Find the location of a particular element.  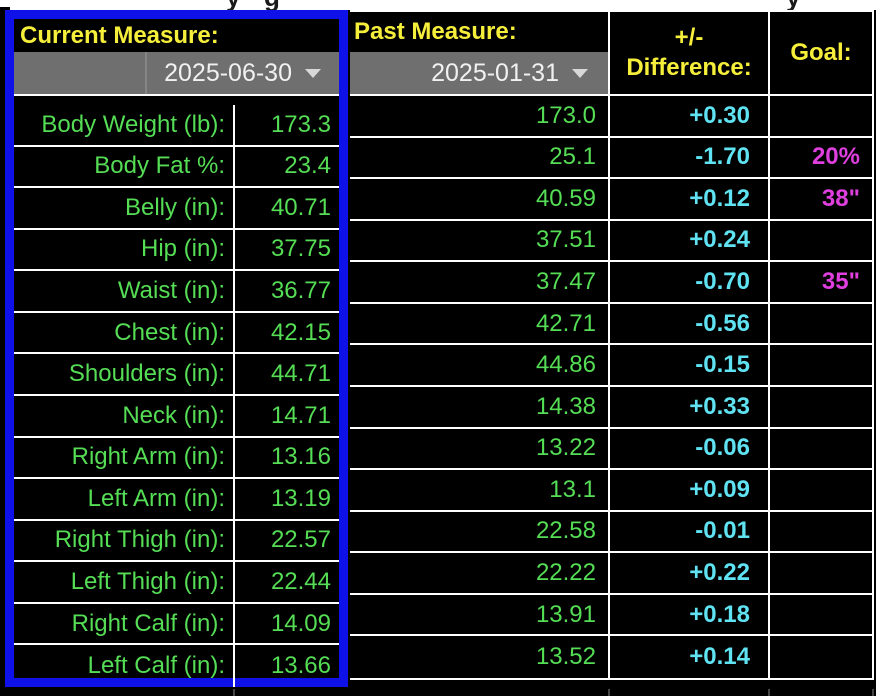

row-label-cell: Hip (in): is located at coordinates (182, 249).